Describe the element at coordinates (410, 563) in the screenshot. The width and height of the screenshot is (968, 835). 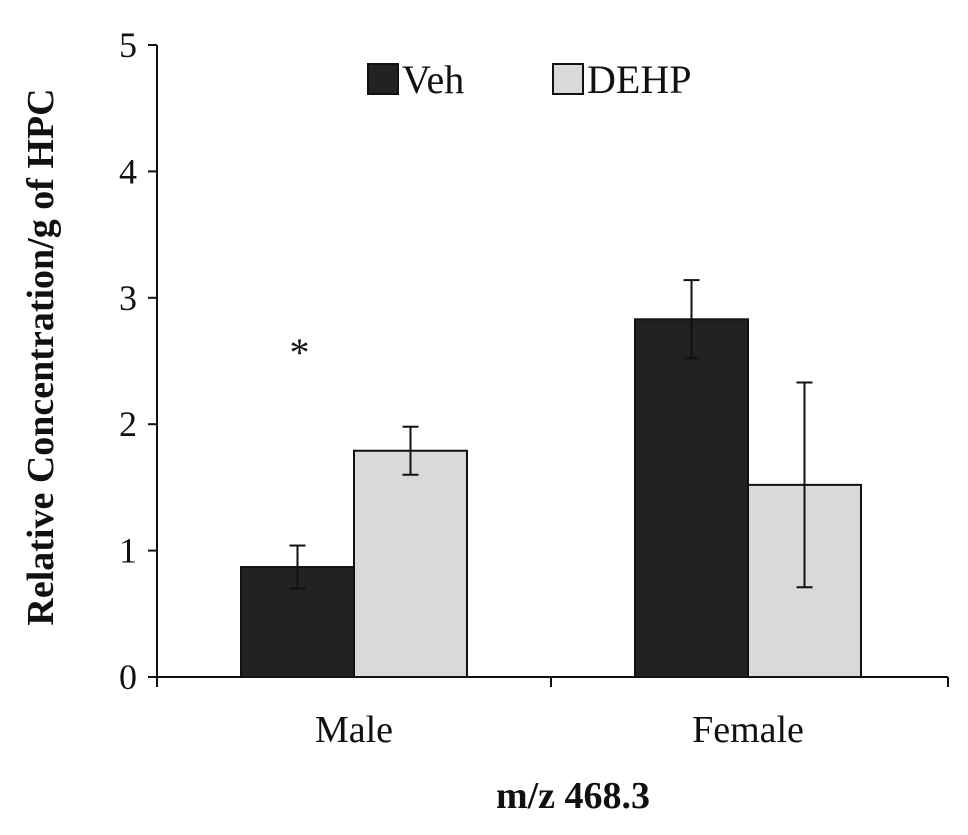
I see `bar-dehp-male` at that location.